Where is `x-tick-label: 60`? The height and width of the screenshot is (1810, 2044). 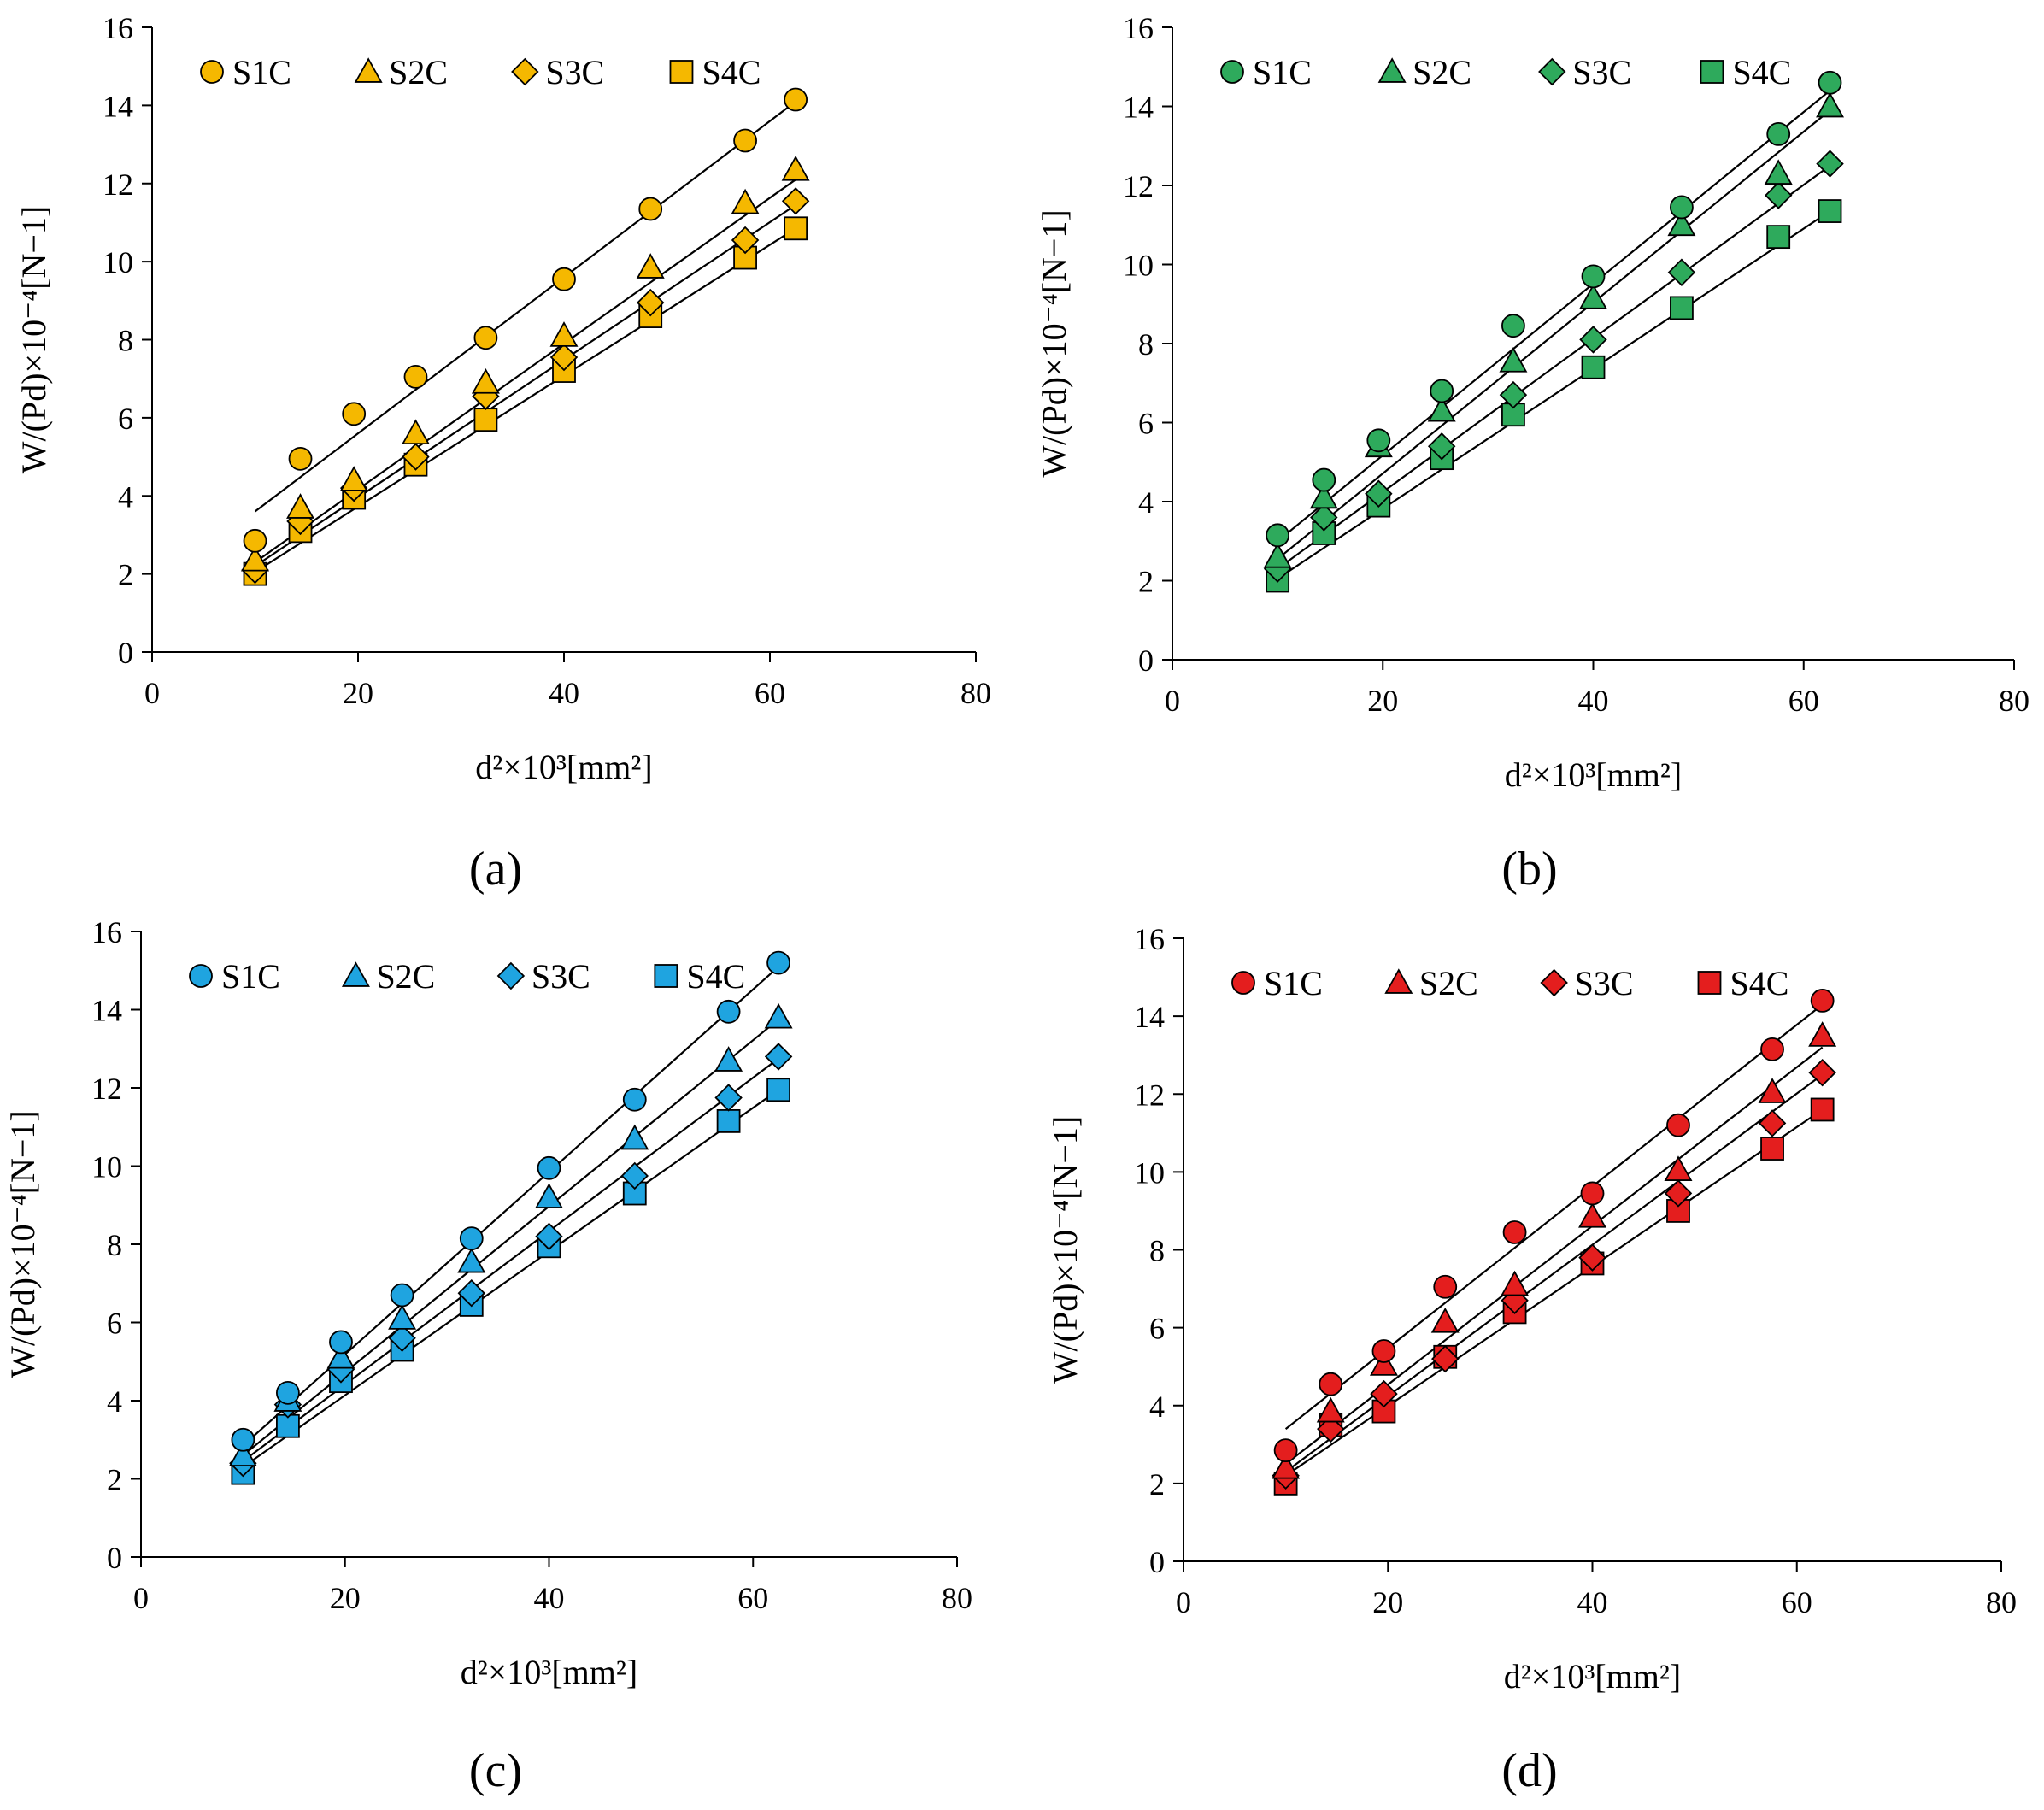 x-tick-label: 60 is located at coordinates (1797, 1602).